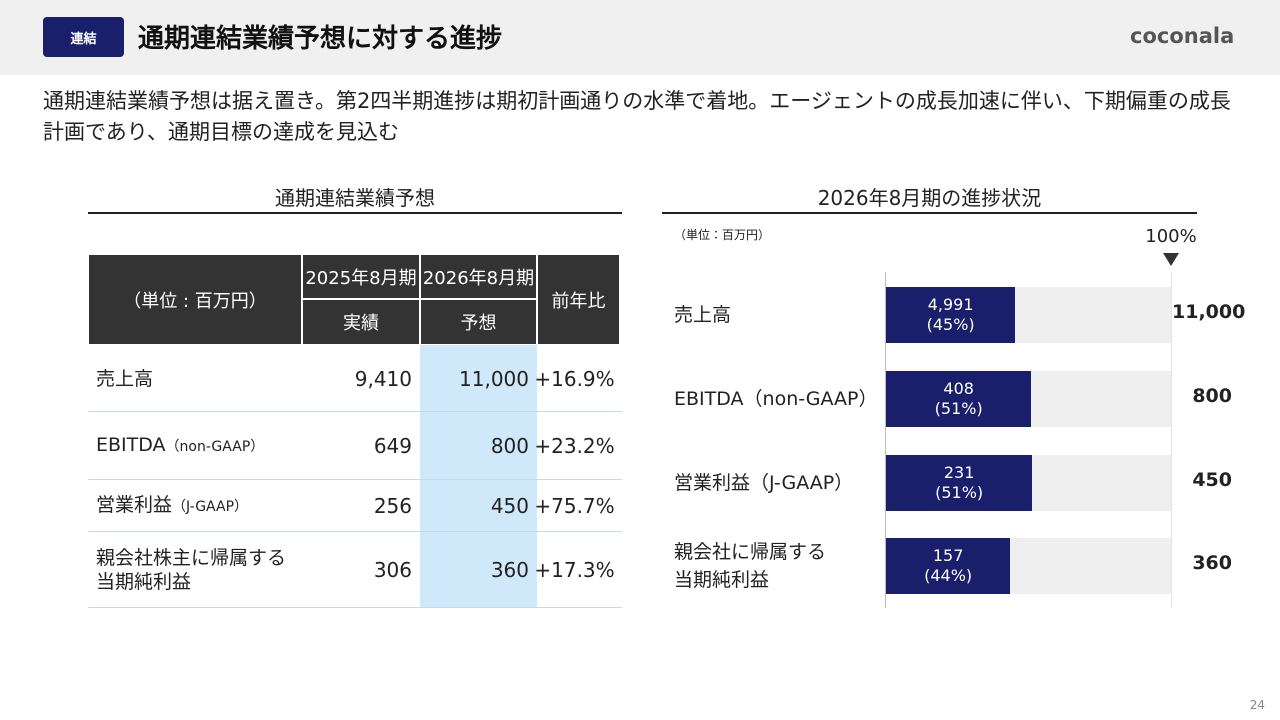 This screenshot has width=1280, height=720. Describe the element at coordinates (885, 440) in the screenshot. I see `axis-line` at that location.